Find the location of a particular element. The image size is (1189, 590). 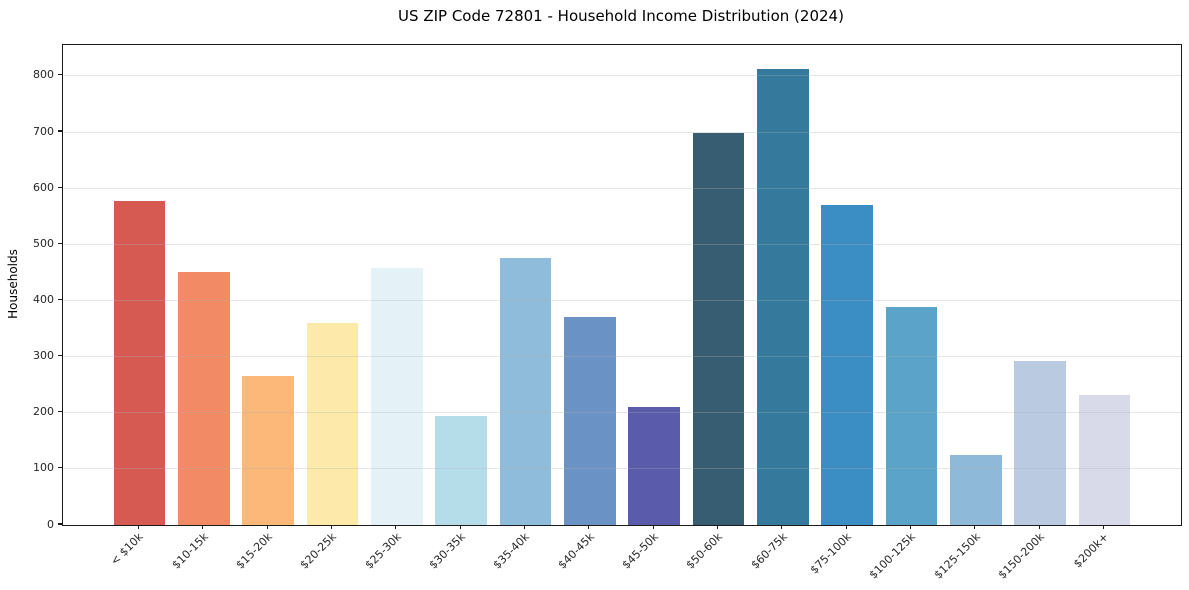

y-tick-label: 300 is located at coordinates (43, 356).